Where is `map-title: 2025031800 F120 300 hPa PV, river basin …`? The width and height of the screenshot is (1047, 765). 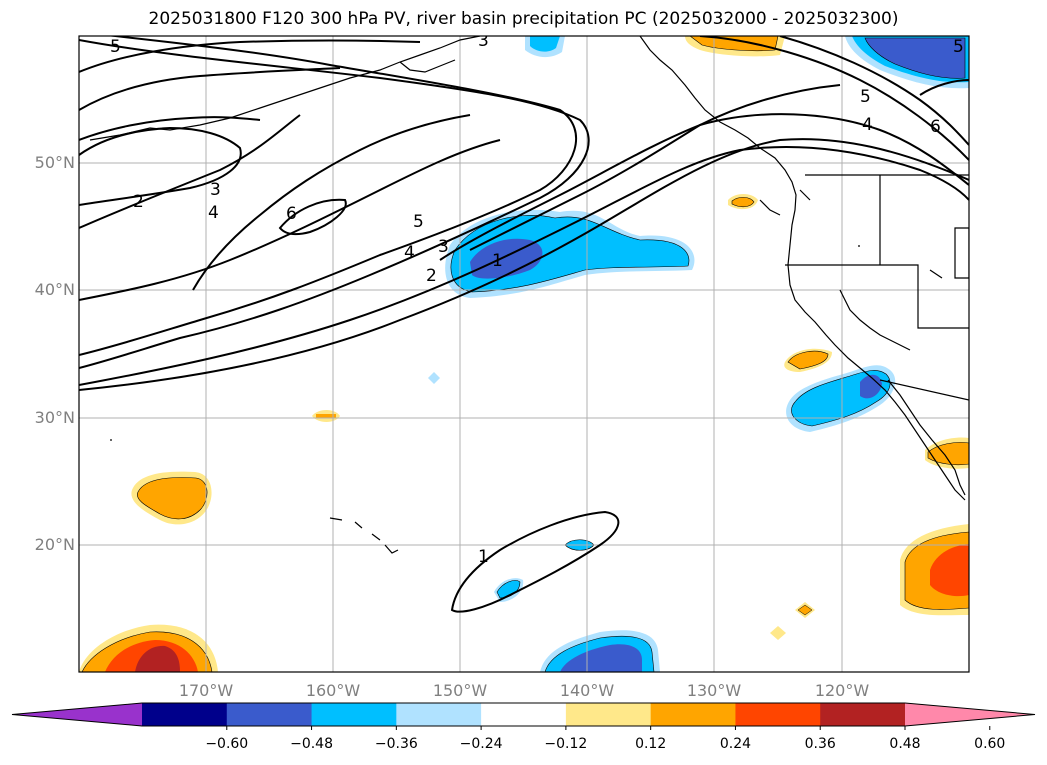 map-title: 2025031800 F120 300 hPa PV, river basin … is located at coordinates (523, 19).